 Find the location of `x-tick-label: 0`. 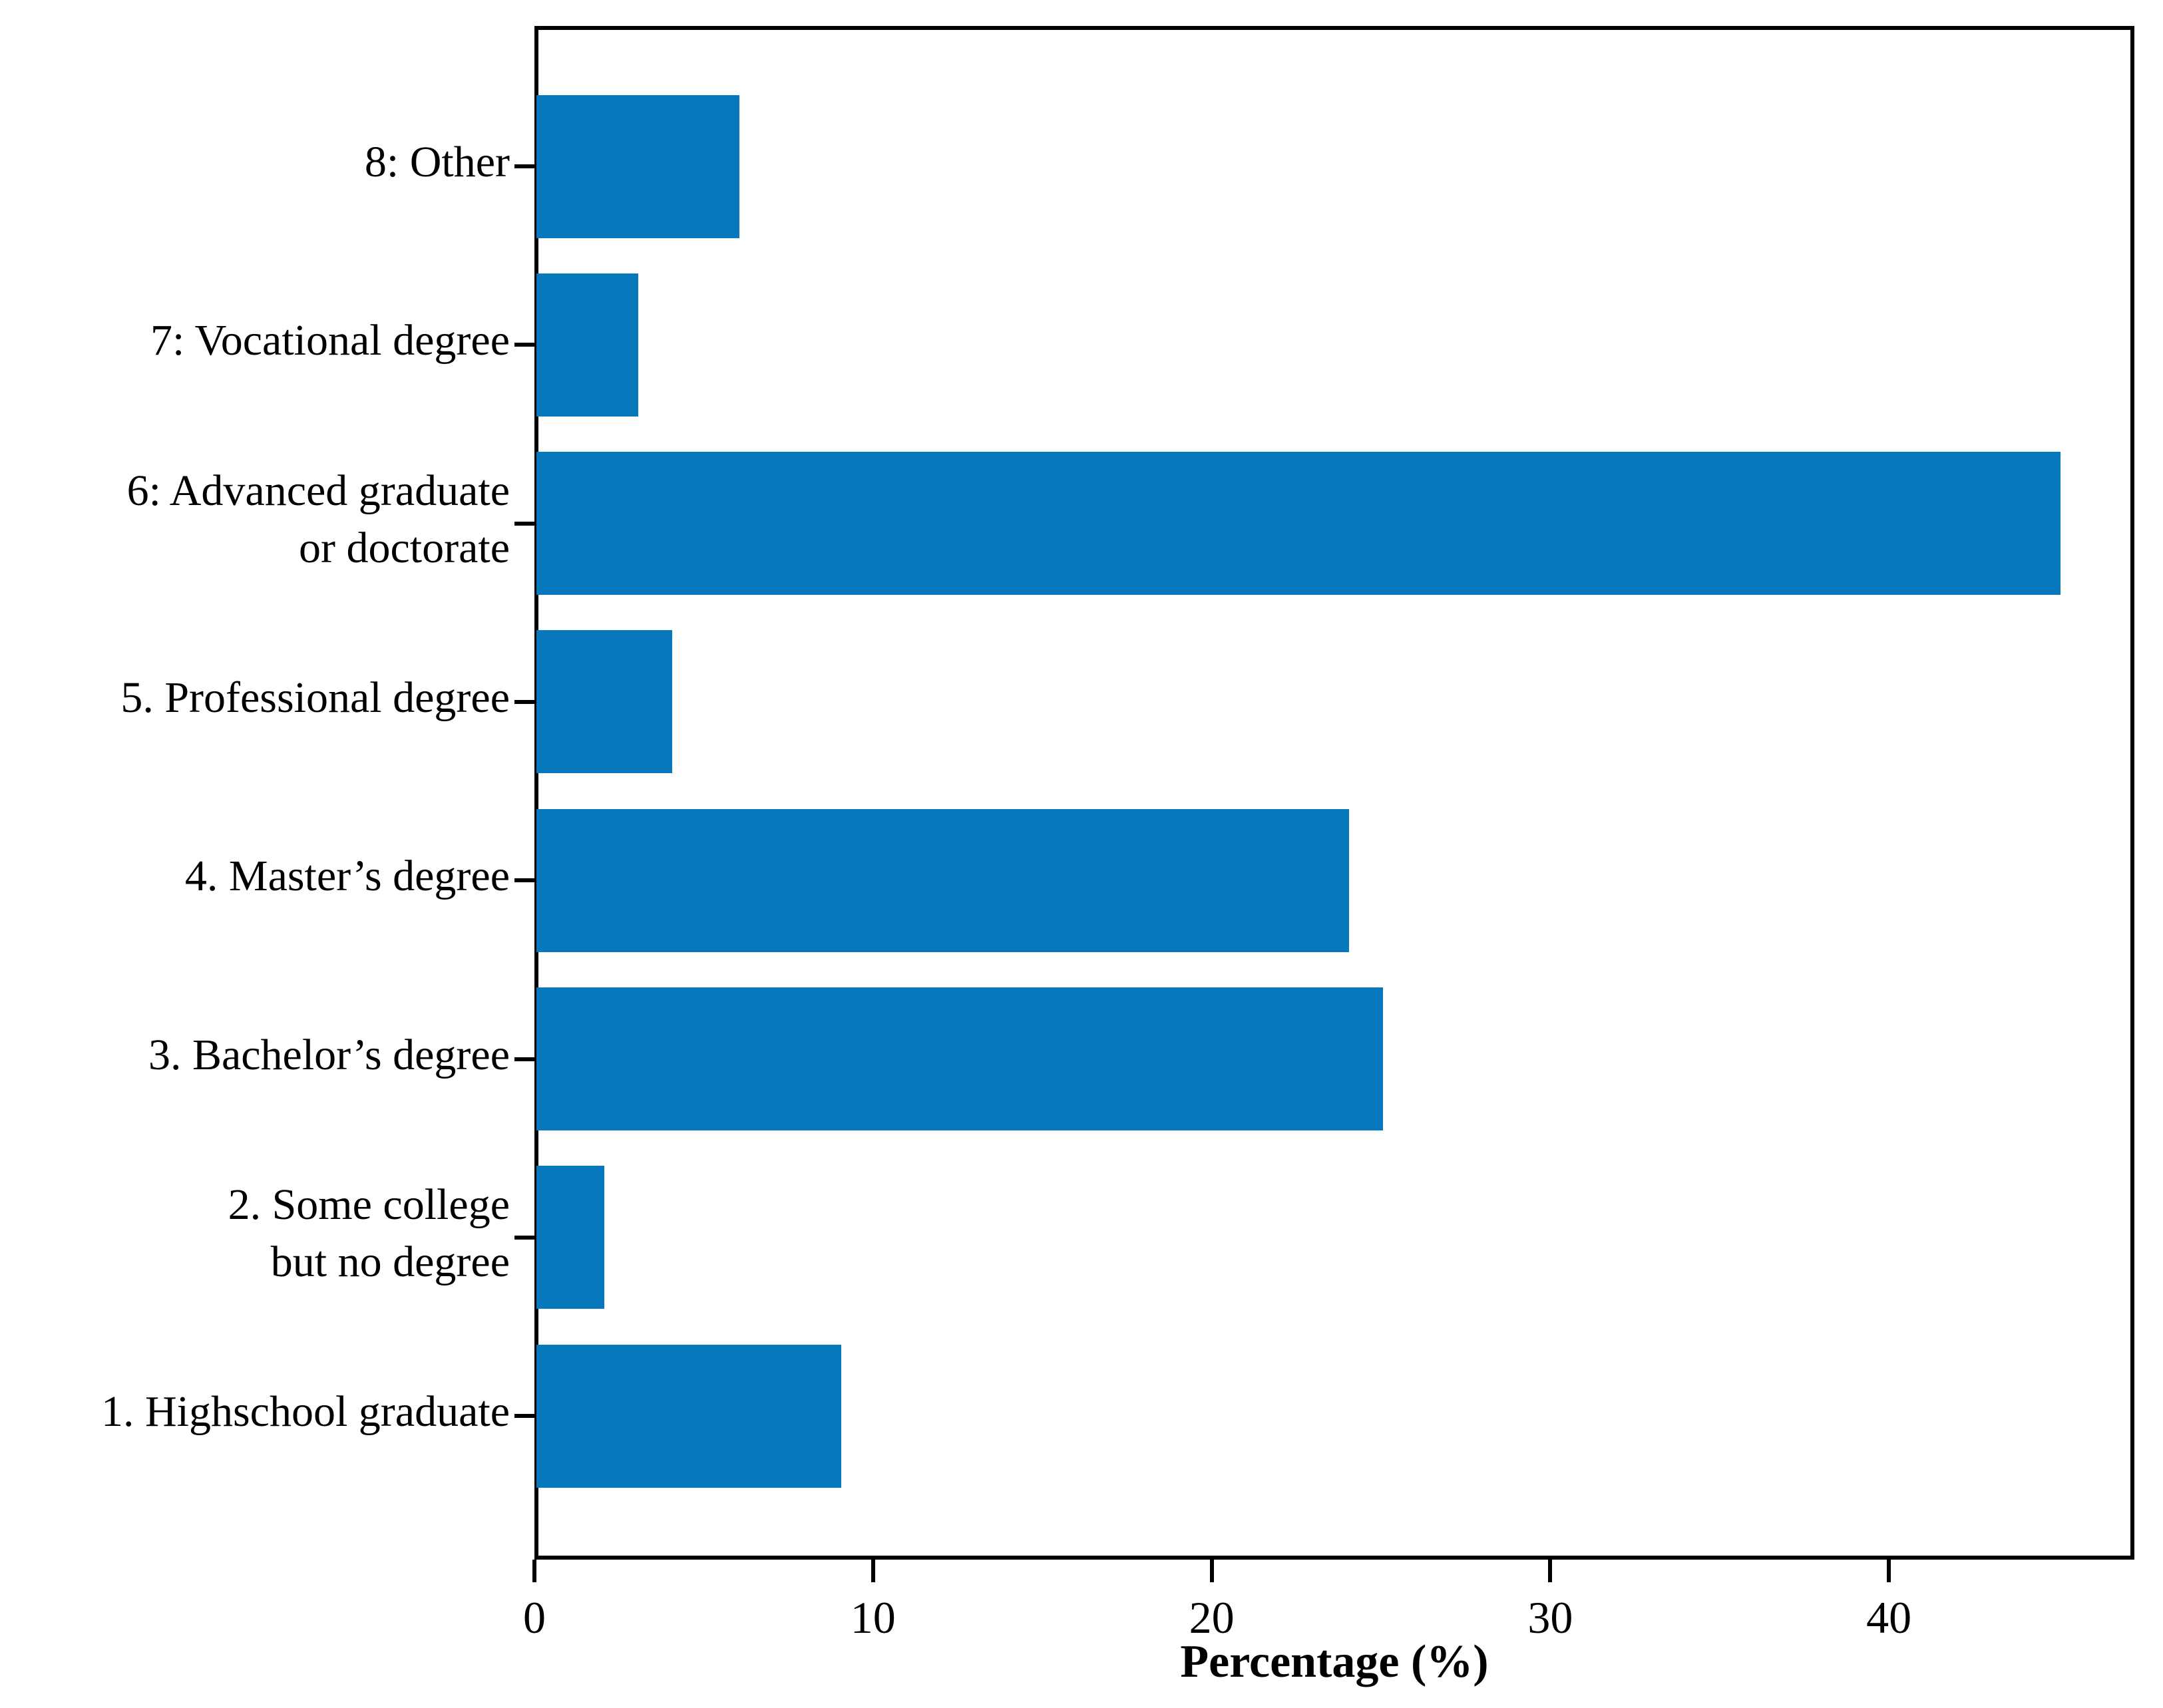

x-tick-label: 0 is located at coordinates (534, 1617).